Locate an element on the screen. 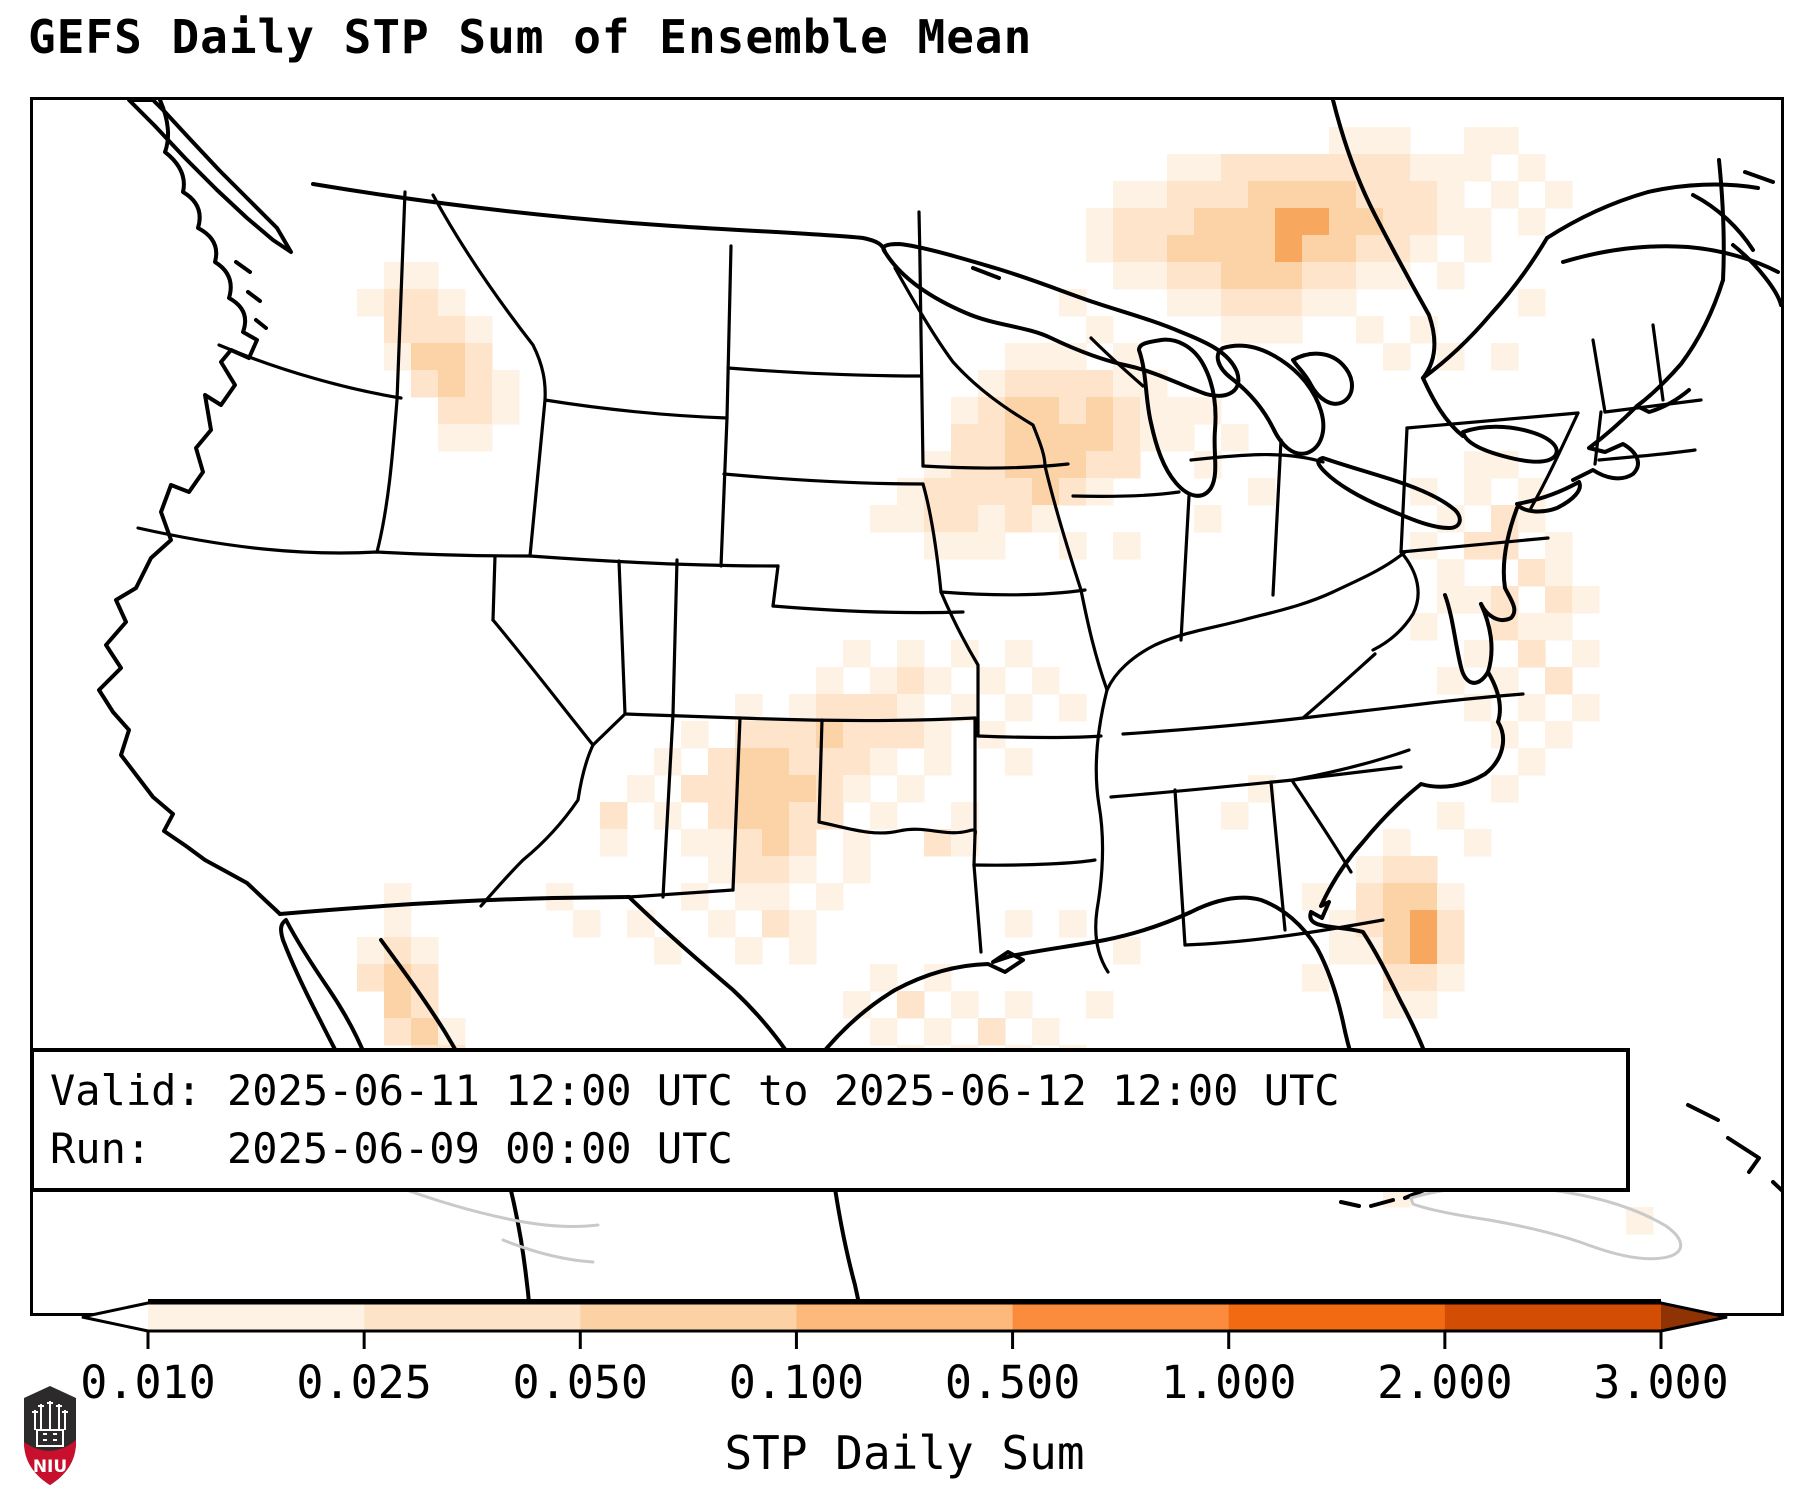 This screenshot has height=1500, width=1803. colorbar is located at coordinates (904, 1324).